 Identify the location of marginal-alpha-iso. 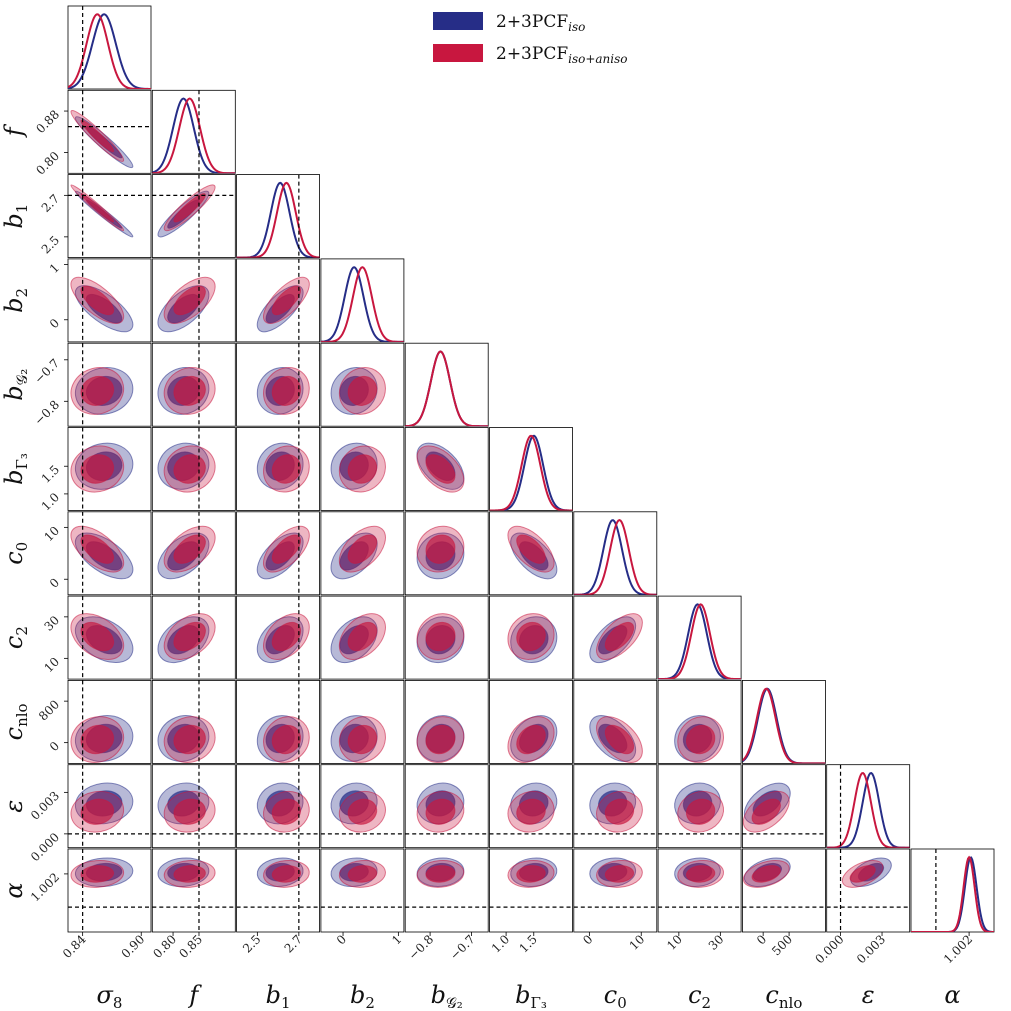
(952, 894).